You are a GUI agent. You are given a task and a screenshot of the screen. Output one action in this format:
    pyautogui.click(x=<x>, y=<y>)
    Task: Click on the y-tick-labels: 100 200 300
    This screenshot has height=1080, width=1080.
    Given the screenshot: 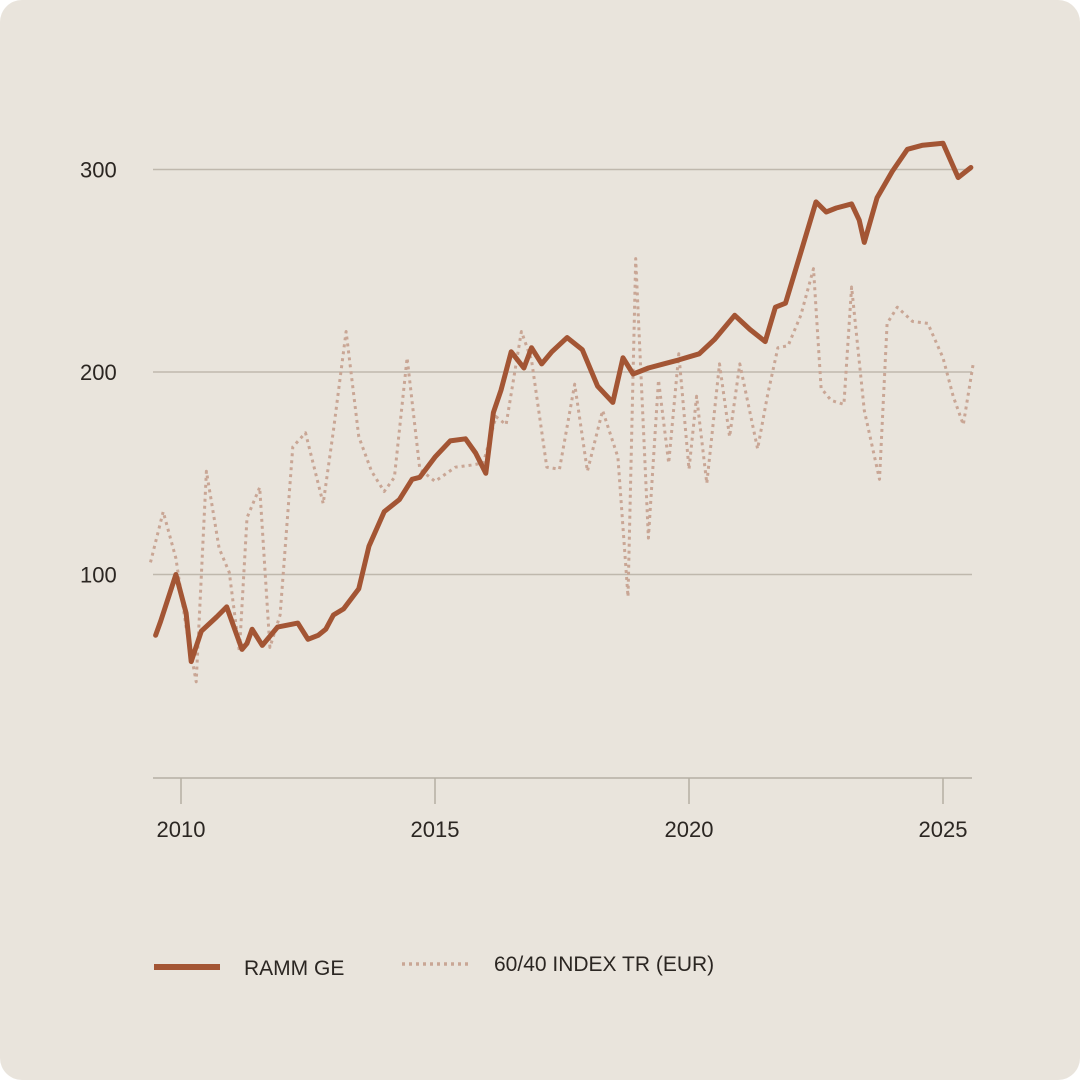 What is the action you would take?
    pyautogui.click(x=98, y=373)
    